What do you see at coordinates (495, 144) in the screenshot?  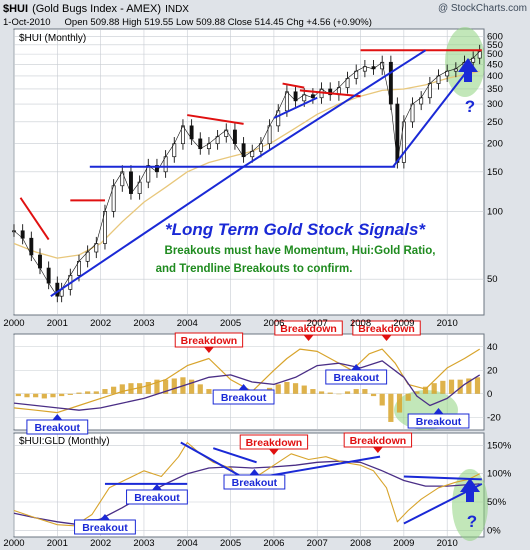 I see `y-tick-label-price: 200` at bounding box center [495, 144].